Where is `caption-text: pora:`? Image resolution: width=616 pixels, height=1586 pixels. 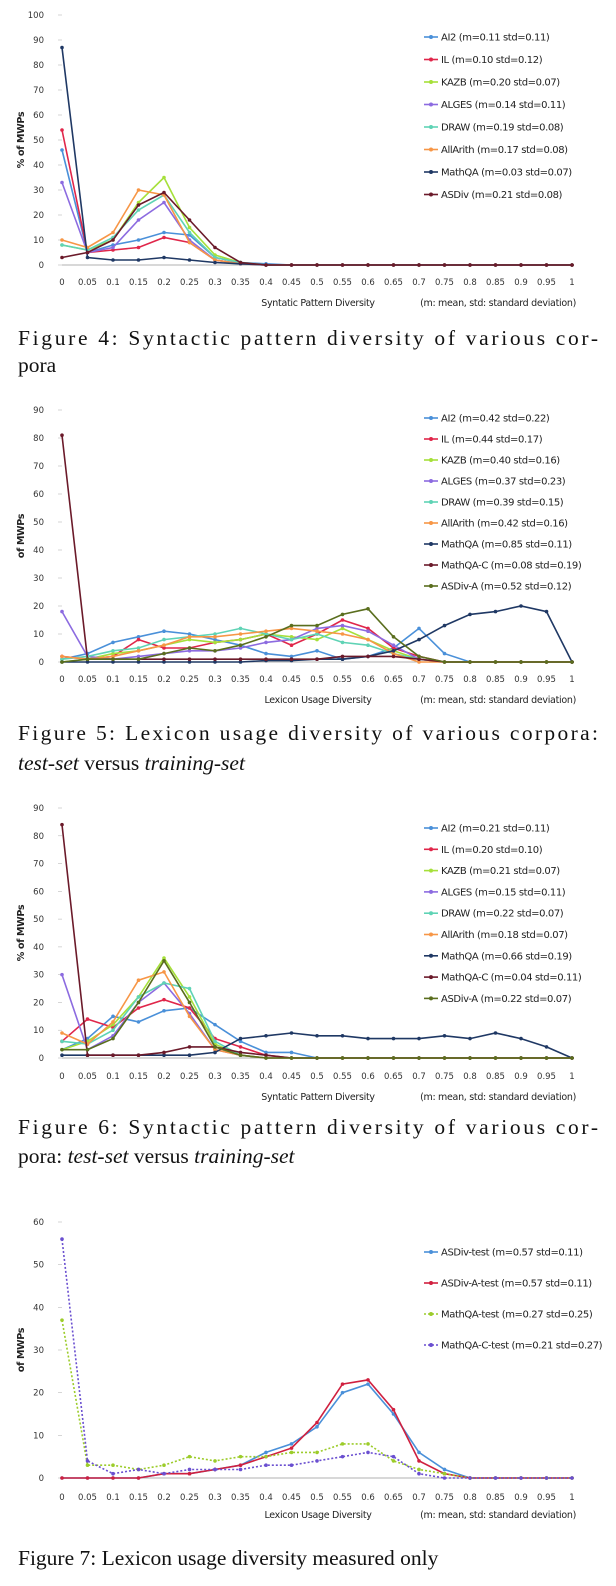
caption-text: pora: is located at coordinates (43, 1156).